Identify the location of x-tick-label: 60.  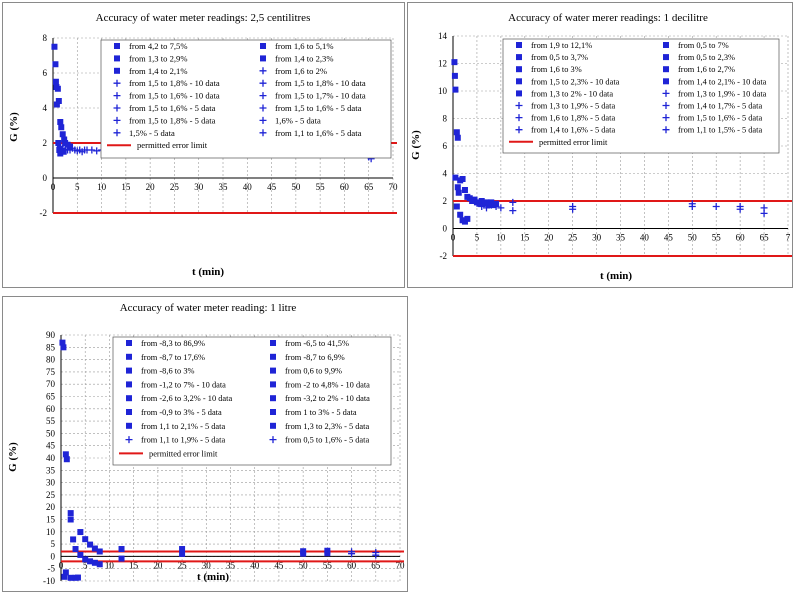
(345, 187).